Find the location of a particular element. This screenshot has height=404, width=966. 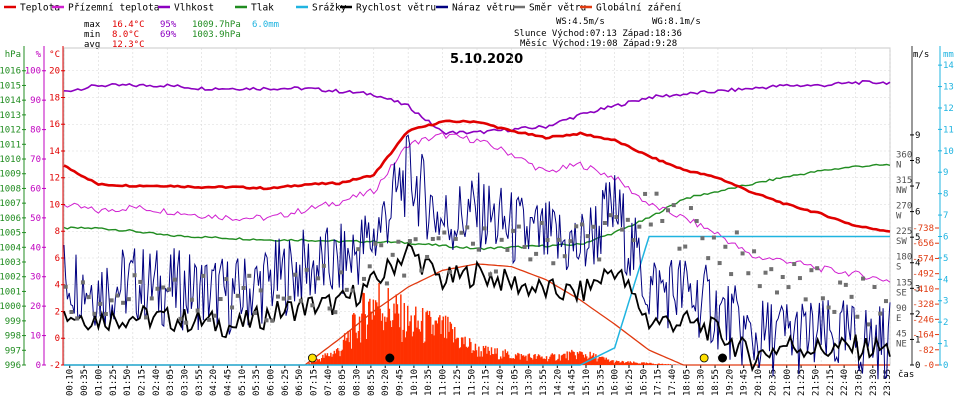

time-tick-label: 17:15 is located at coordinates (659, 382).